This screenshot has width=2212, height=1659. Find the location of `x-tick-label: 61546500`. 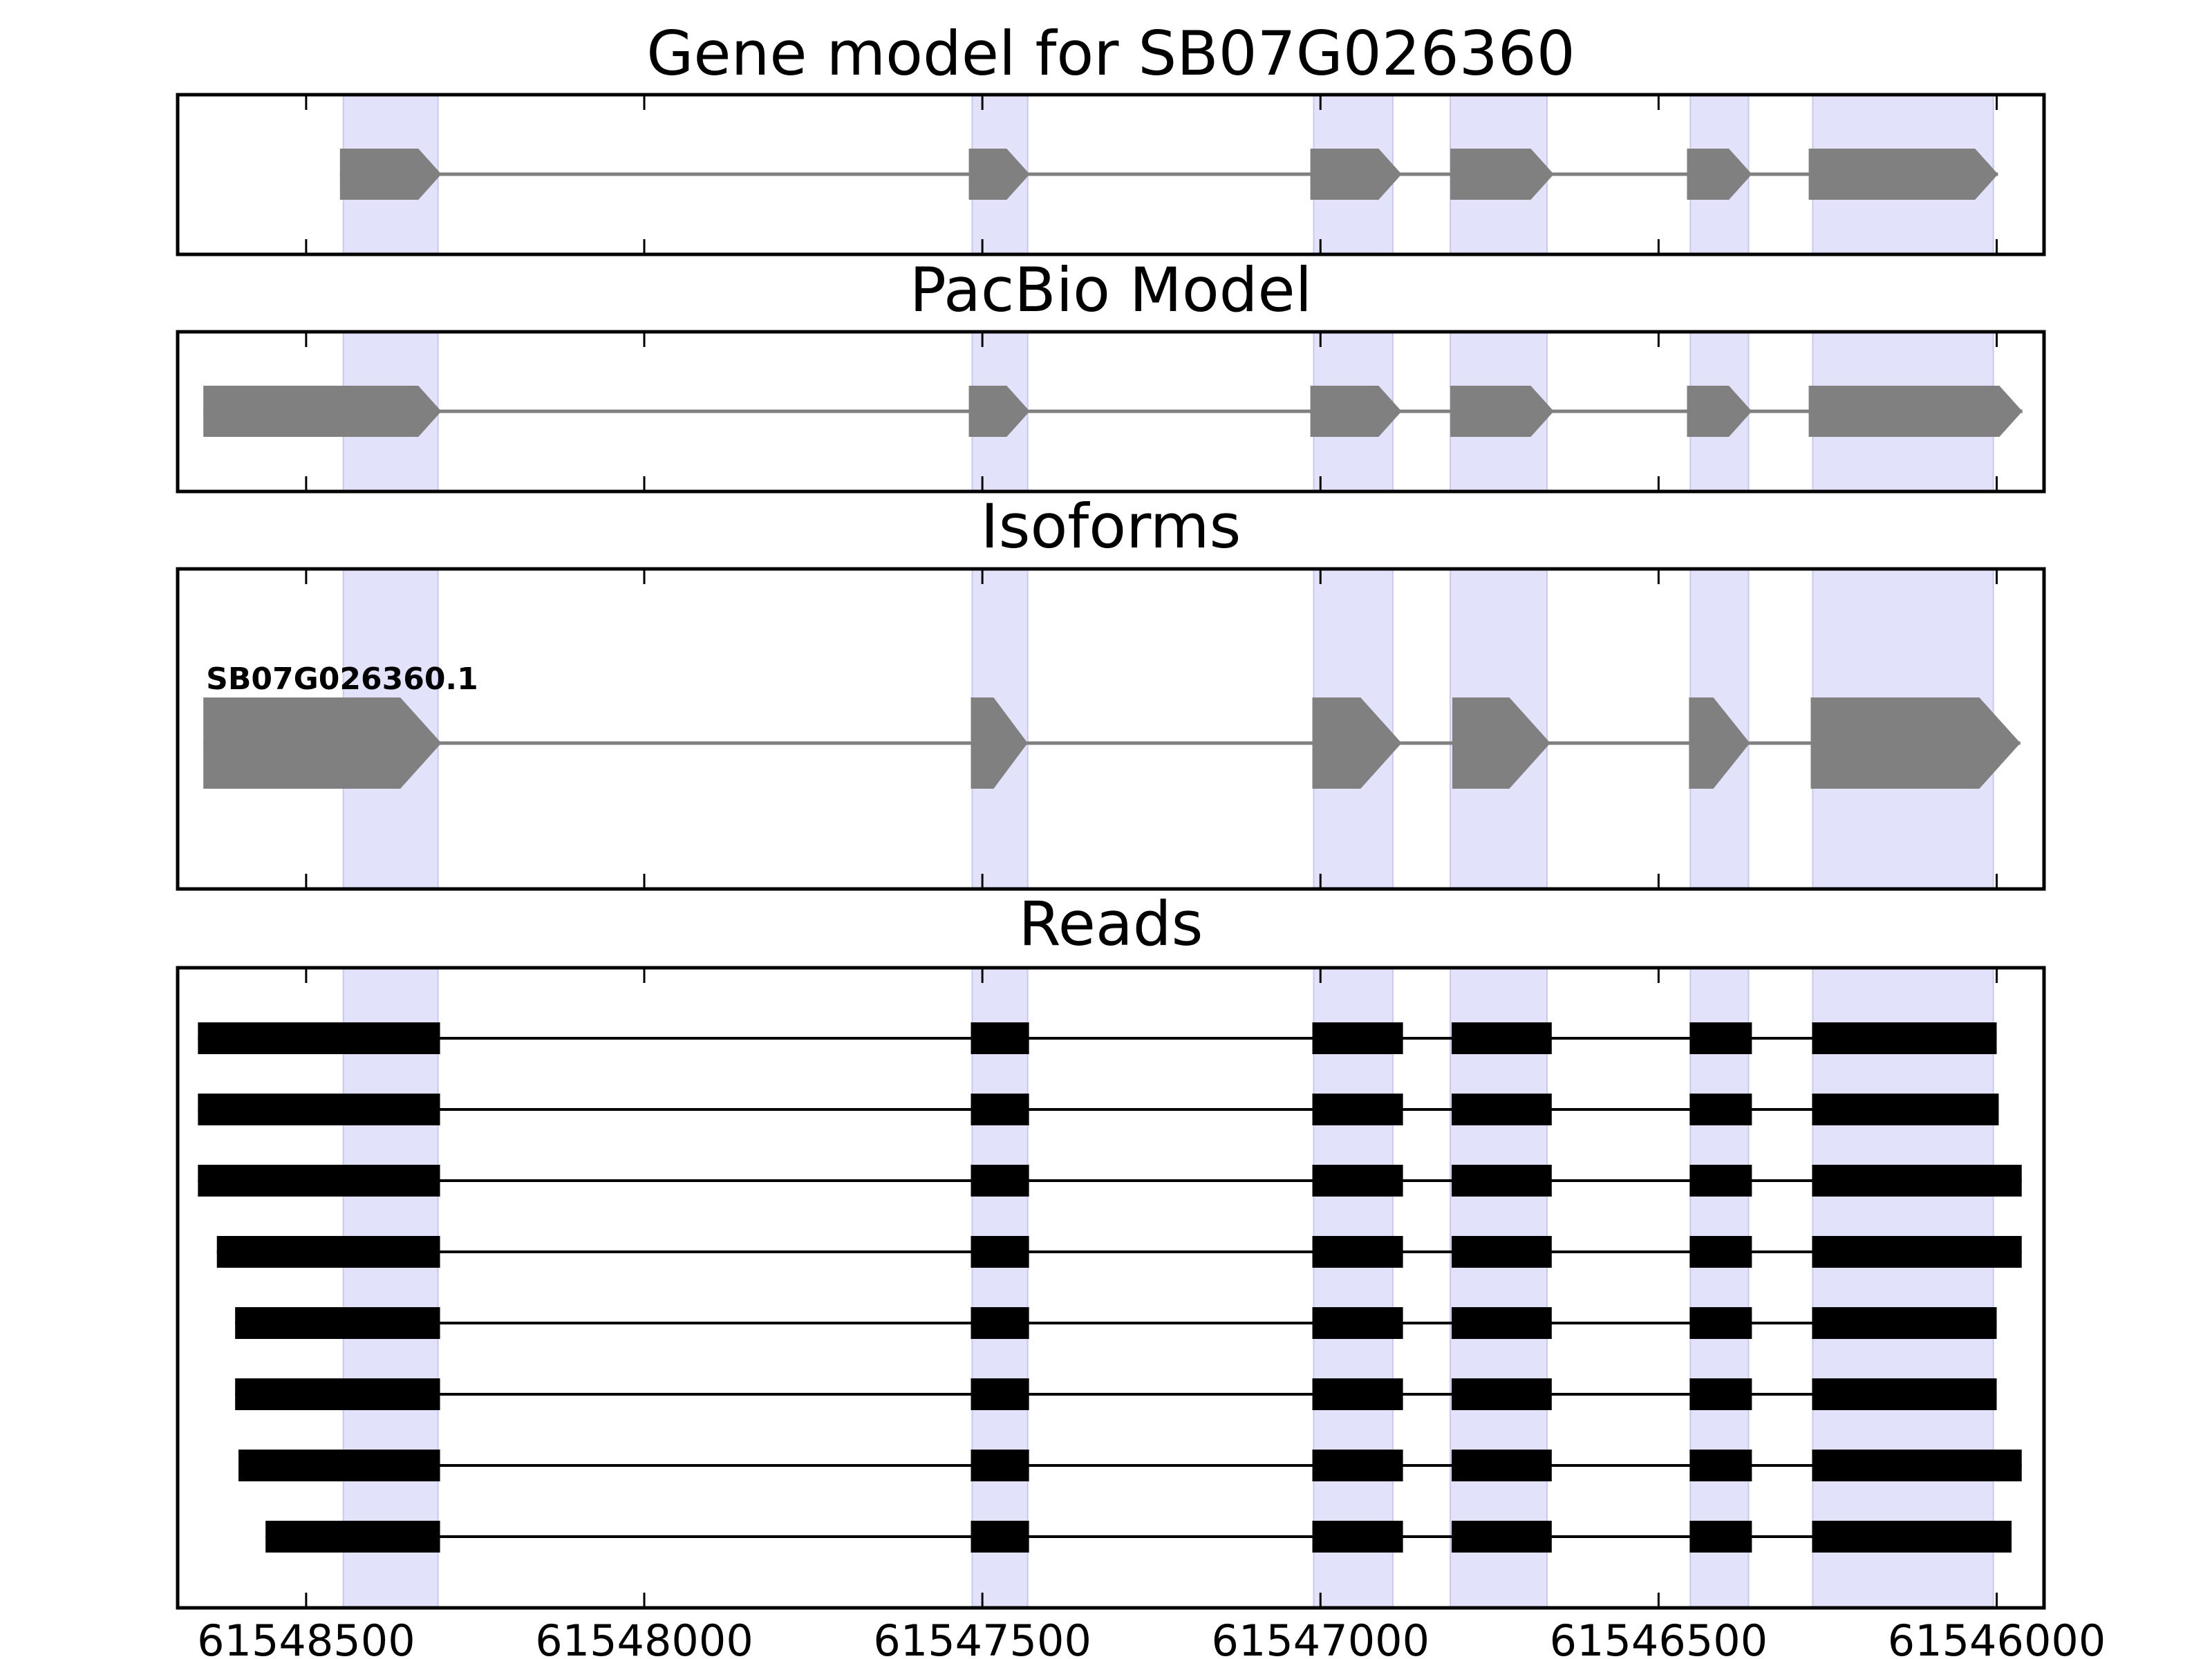

x-tick-label: 61546500 is located at coordinates (1659, 1637).